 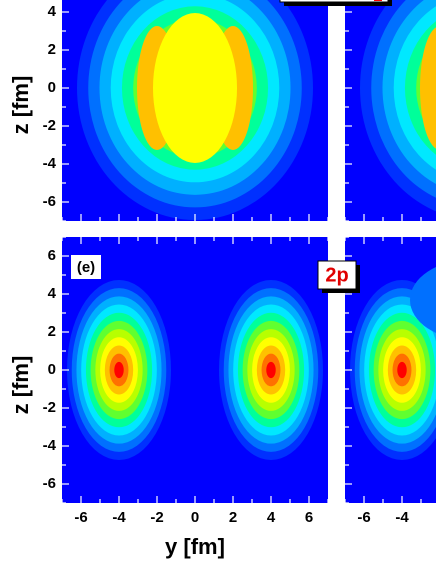 I want to click on label-box-shadow, so click(x=338, y=3).